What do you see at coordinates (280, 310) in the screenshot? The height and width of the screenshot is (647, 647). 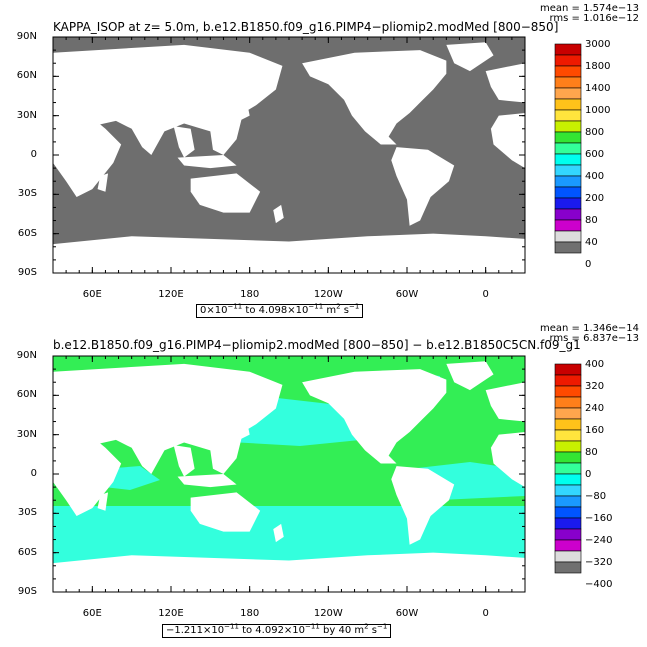 I see `panel-1-range-label: 0×10−11 to 4.098×10−11 m2 s−1` at bounding box center [280, 310].